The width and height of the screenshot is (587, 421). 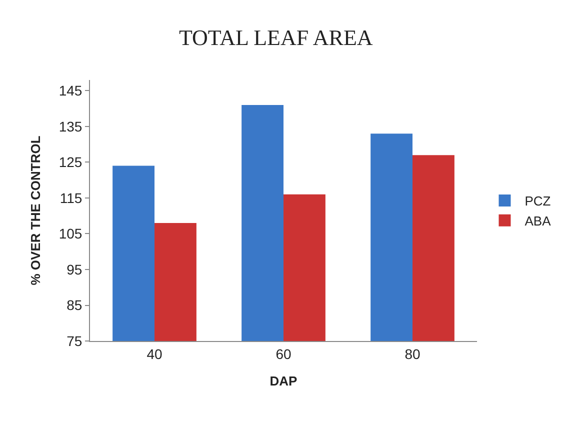 What do you see at coordinates (74, 269) in the screenshot?
I see `y-tick-label: 95` at bounding box center [74, 269].